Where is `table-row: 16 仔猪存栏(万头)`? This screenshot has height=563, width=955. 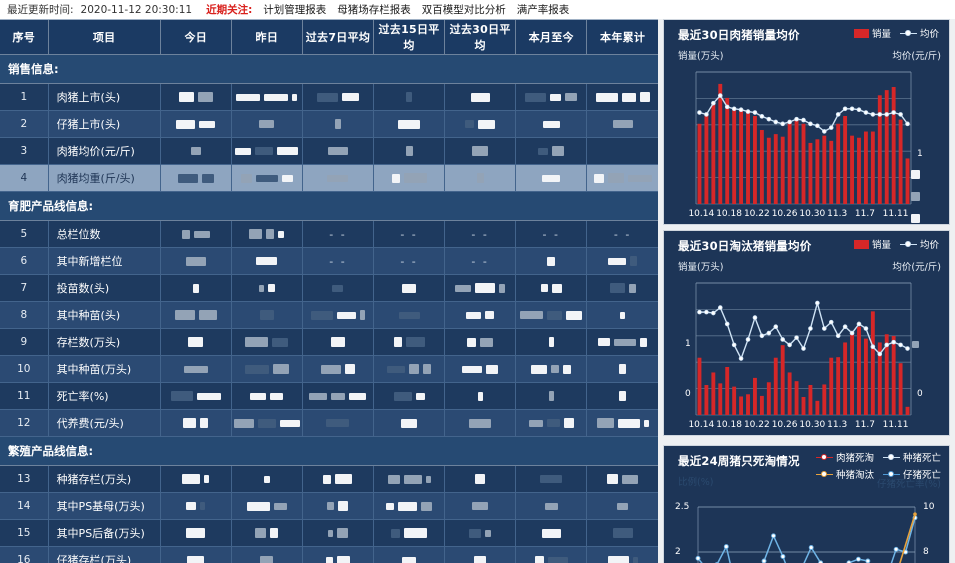 table-row: 16 仔猪存栏(万头) is located at coordinates (329, 554).